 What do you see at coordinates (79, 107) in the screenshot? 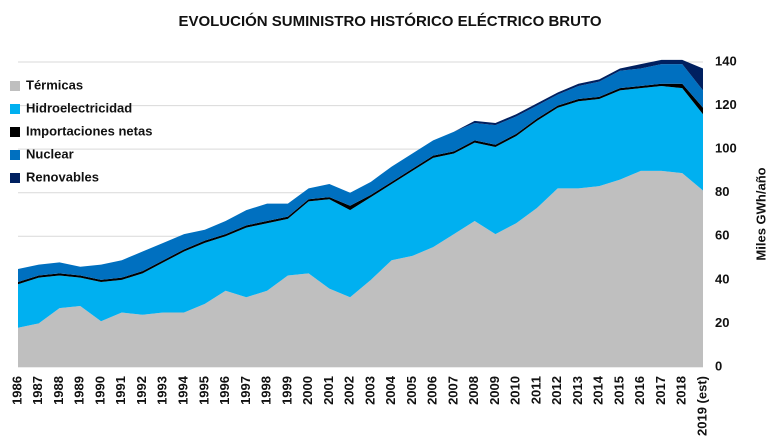
I see `legend-label: Hidroelectricidad` at bounding box center [79, 107].